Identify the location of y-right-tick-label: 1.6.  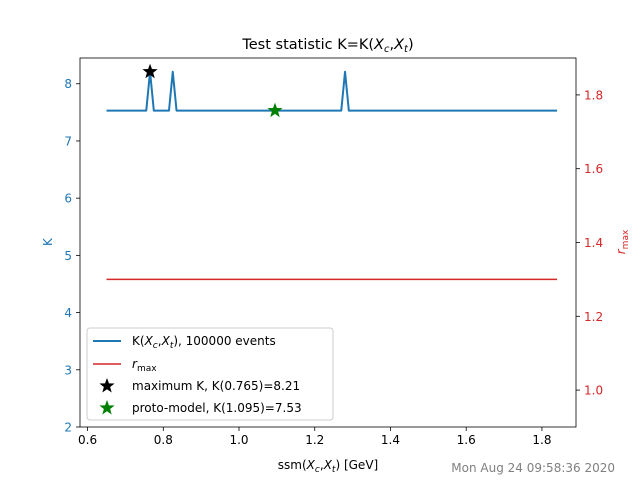
(593, 169).